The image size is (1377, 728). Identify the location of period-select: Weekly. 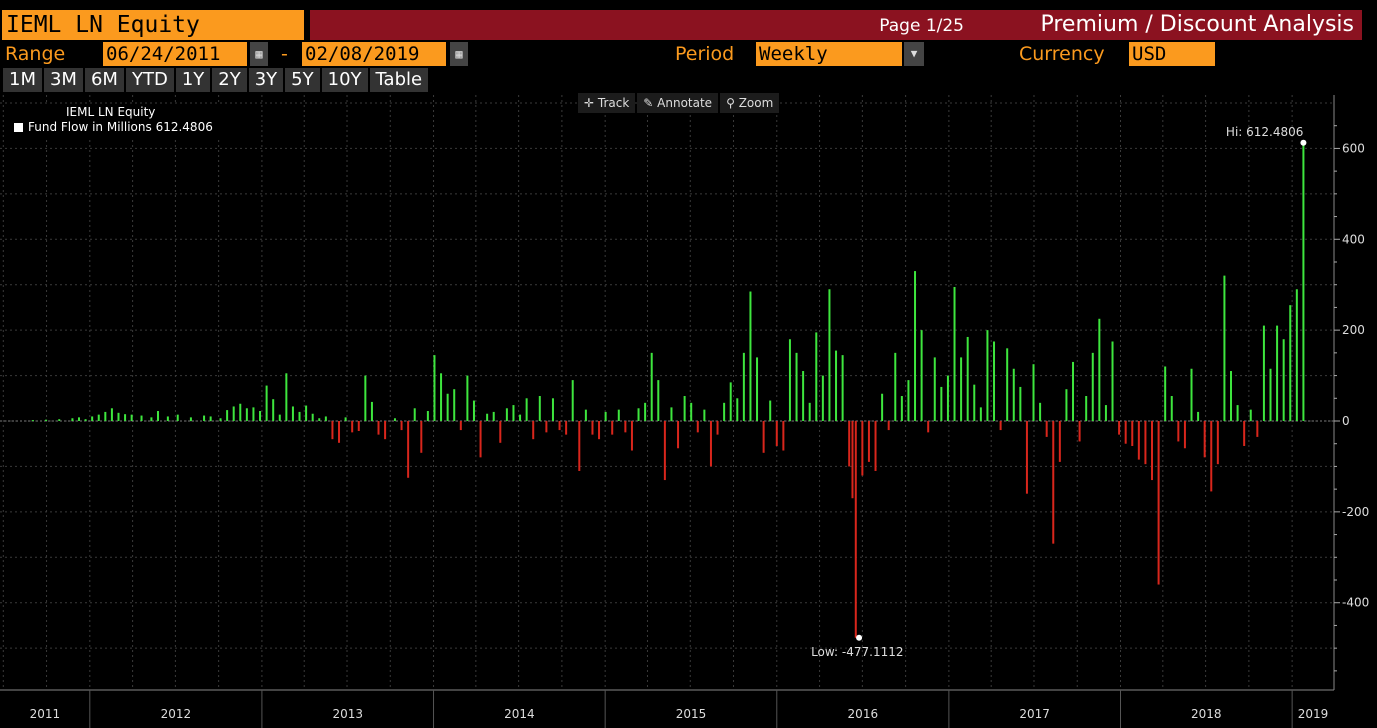
(829, 54).